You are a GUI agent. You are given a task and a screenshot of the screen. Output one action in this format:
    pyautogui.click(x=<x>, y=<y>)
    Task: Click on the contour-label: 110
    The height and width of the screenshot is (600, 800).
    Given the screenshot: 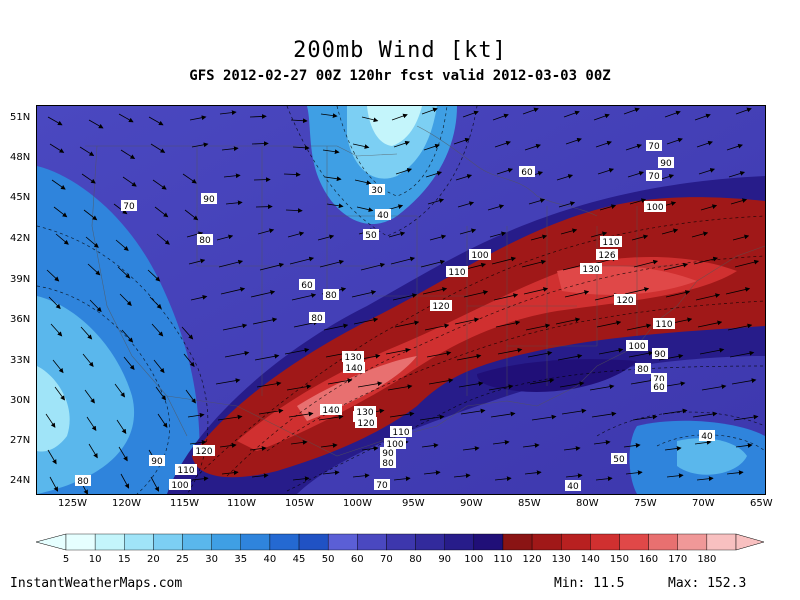 What is the action you would take?
    pyautogui.click(x=186, y=470)
    